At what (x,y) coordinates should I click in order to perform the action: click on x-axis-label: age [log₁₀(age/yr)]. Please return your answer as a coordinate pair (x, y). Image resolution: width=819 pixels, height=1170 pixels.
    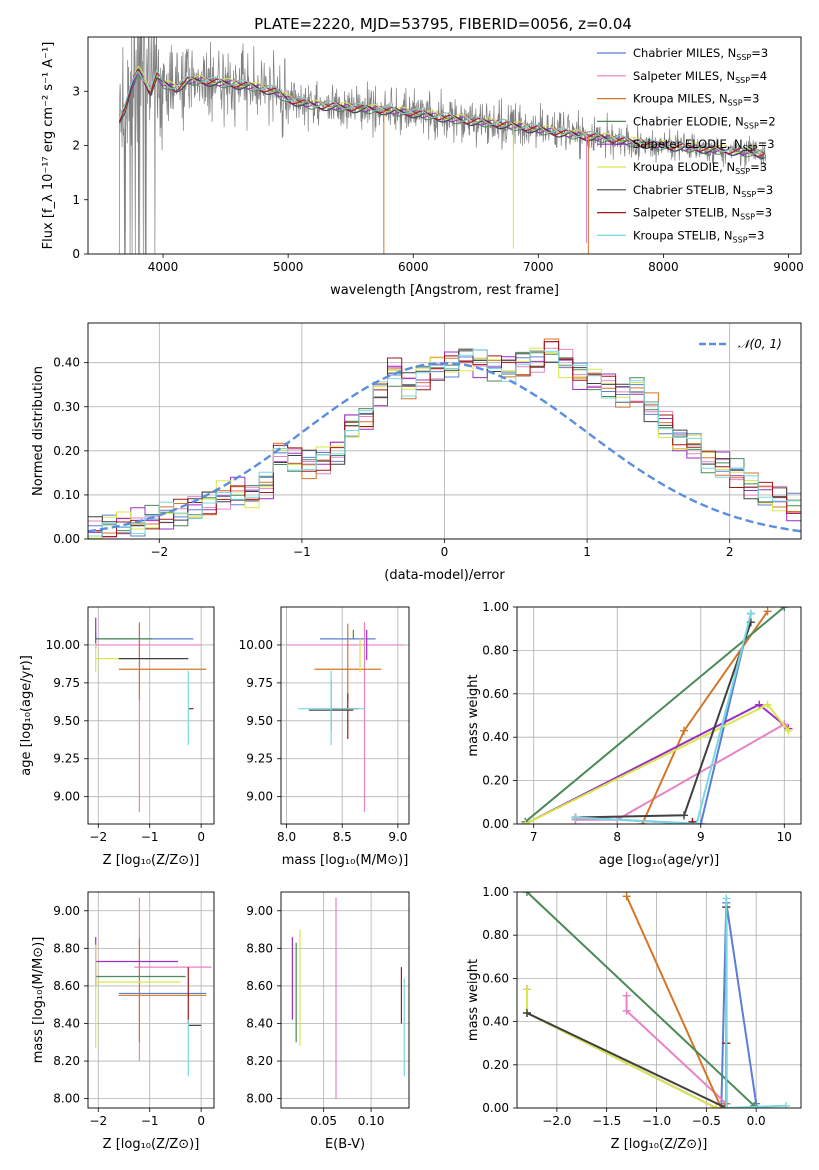
    Looking at the image, I should click on (659, 860).